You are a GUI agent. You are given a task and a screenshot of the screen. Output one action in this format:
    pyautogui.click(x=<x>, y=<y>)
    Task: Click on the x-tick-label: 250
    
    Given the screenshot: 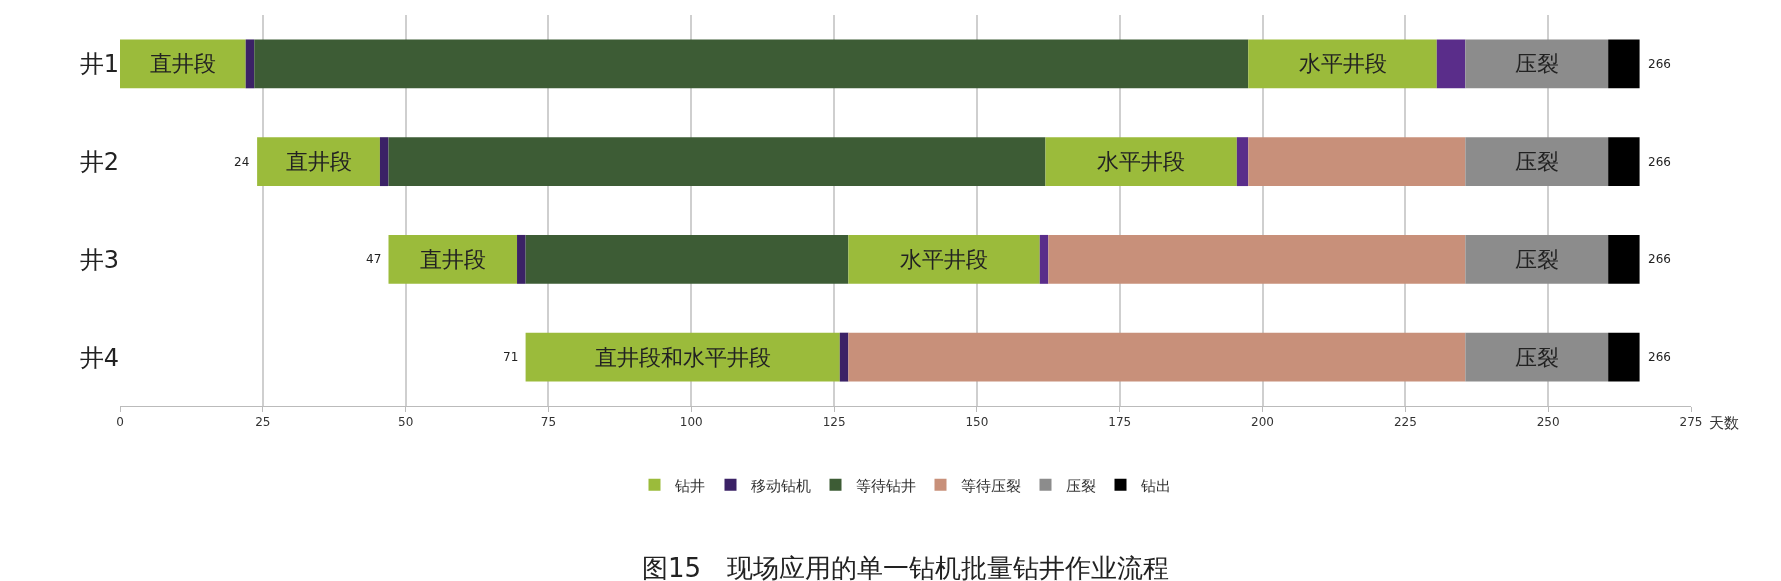 What is the action you would take?
    pyautogui.click(x=1548, y=422)
    